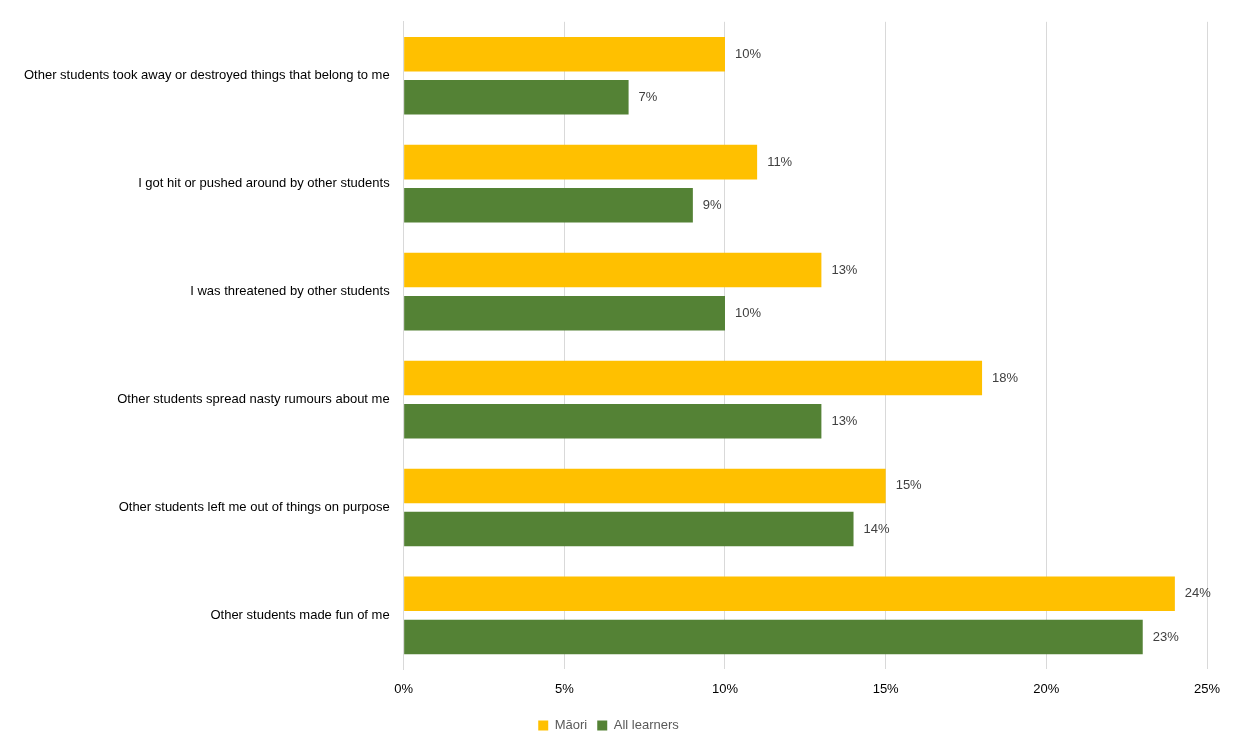 The width and height of the screenshot is (1237, 742). What do you see at coordinates (253, 399) in the screenshot?
I see `y-tick-label: Other students spread nasty rumours about me` at bounding box center [253, 399].